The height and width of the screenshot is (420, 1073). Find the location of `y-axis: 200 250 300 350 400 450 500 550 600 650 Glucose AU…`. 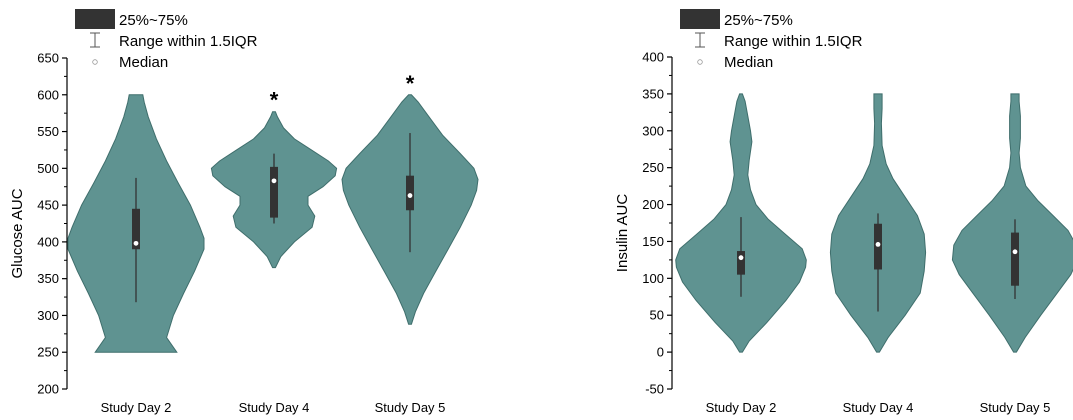

y-axis: 200 250 300 350 400 450 500 550 600 650 Glucose AU… is located at coordinates (38, 224).